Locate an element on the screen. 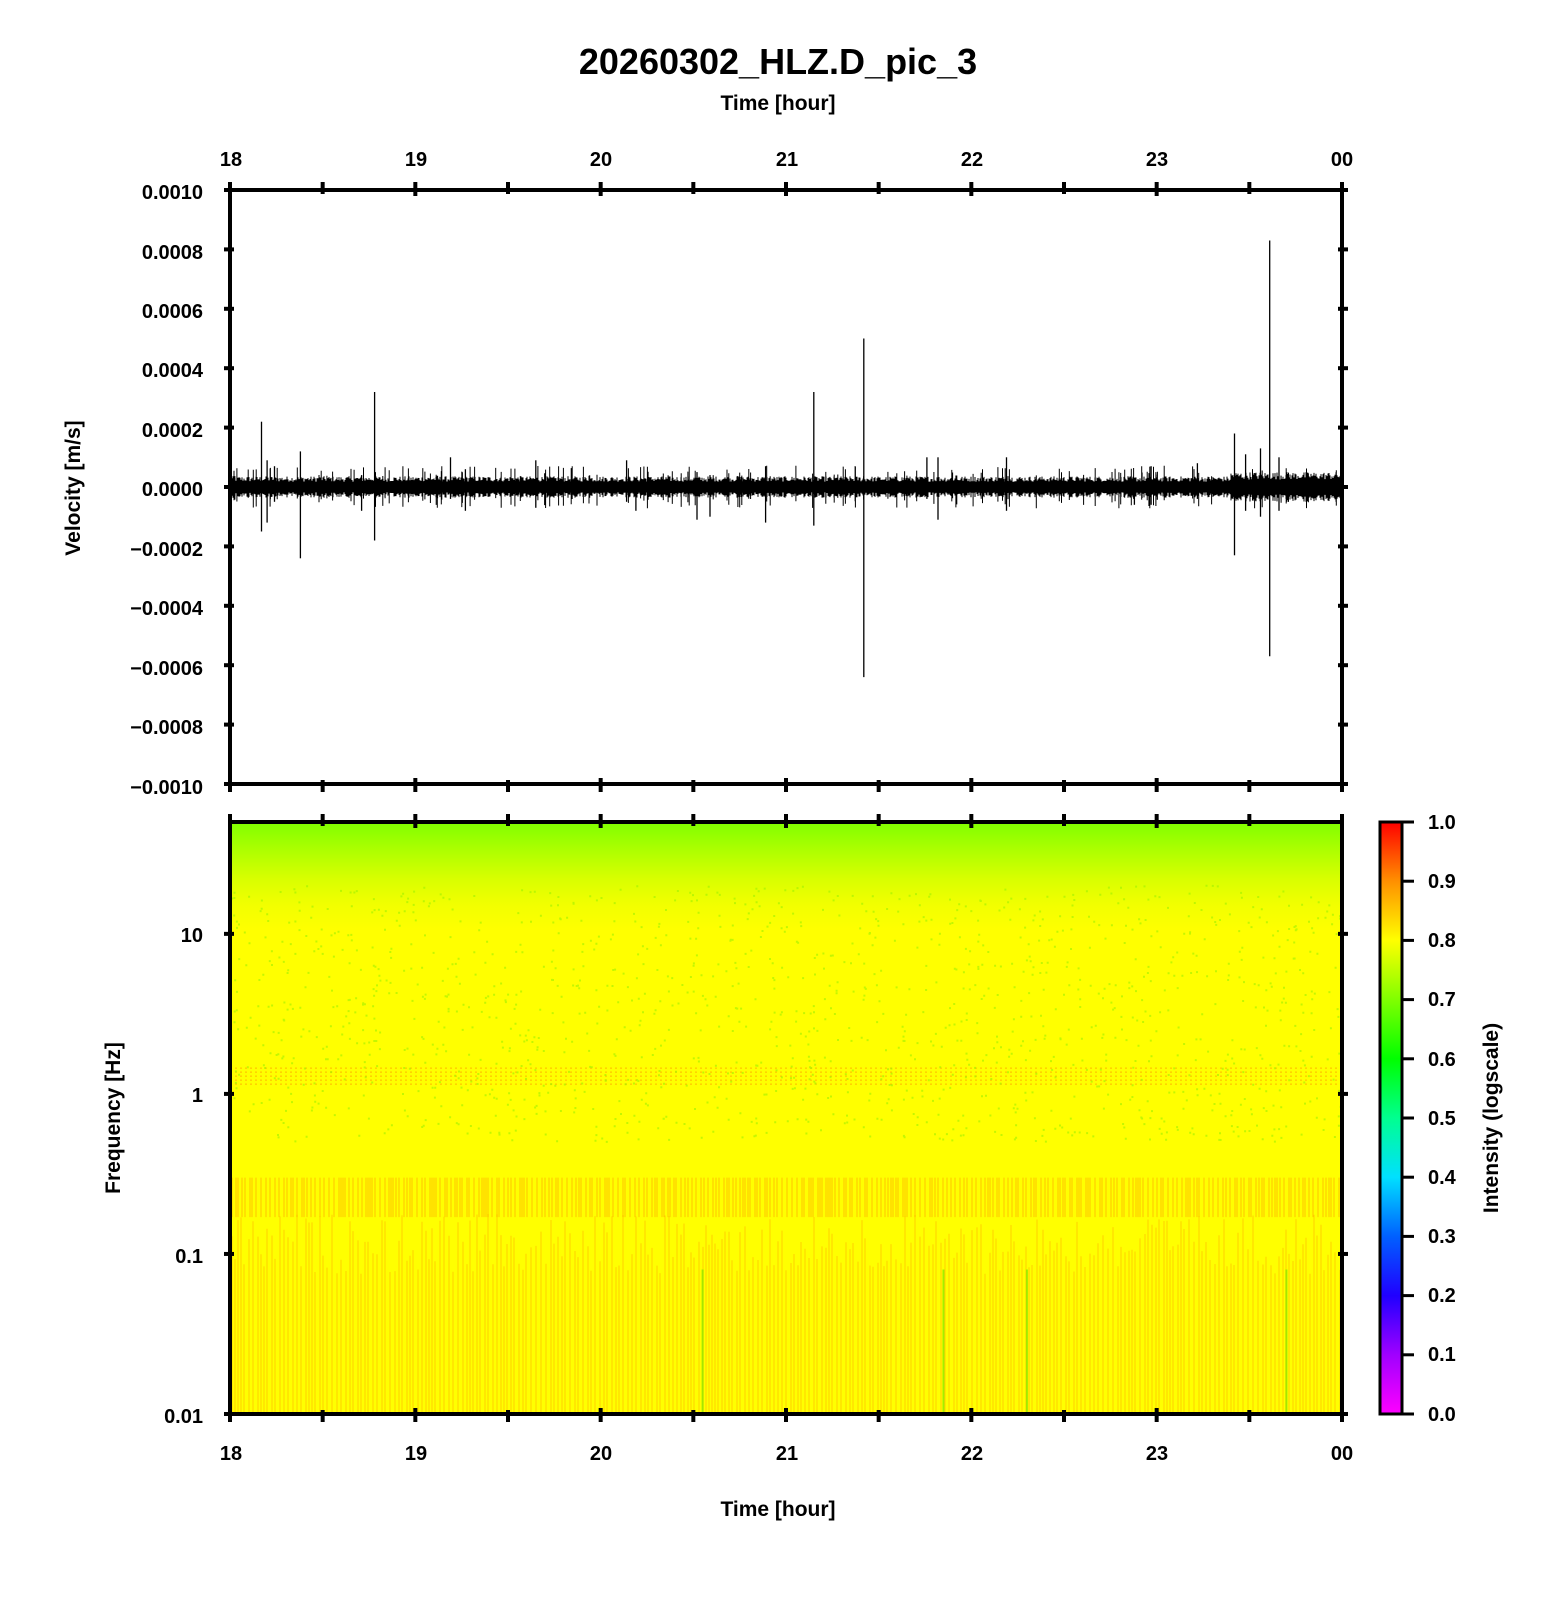 The image size is (1556, 1600). colorbar-tick-label: 1.0 is located at coordinates (1442, 823).